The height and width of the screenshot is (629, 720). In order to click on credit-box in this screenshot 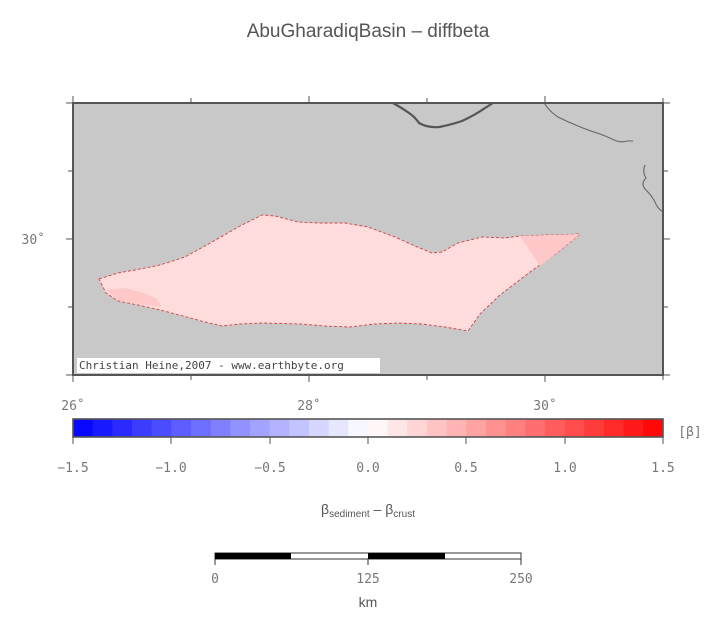, I will do `click(228, 365)`.